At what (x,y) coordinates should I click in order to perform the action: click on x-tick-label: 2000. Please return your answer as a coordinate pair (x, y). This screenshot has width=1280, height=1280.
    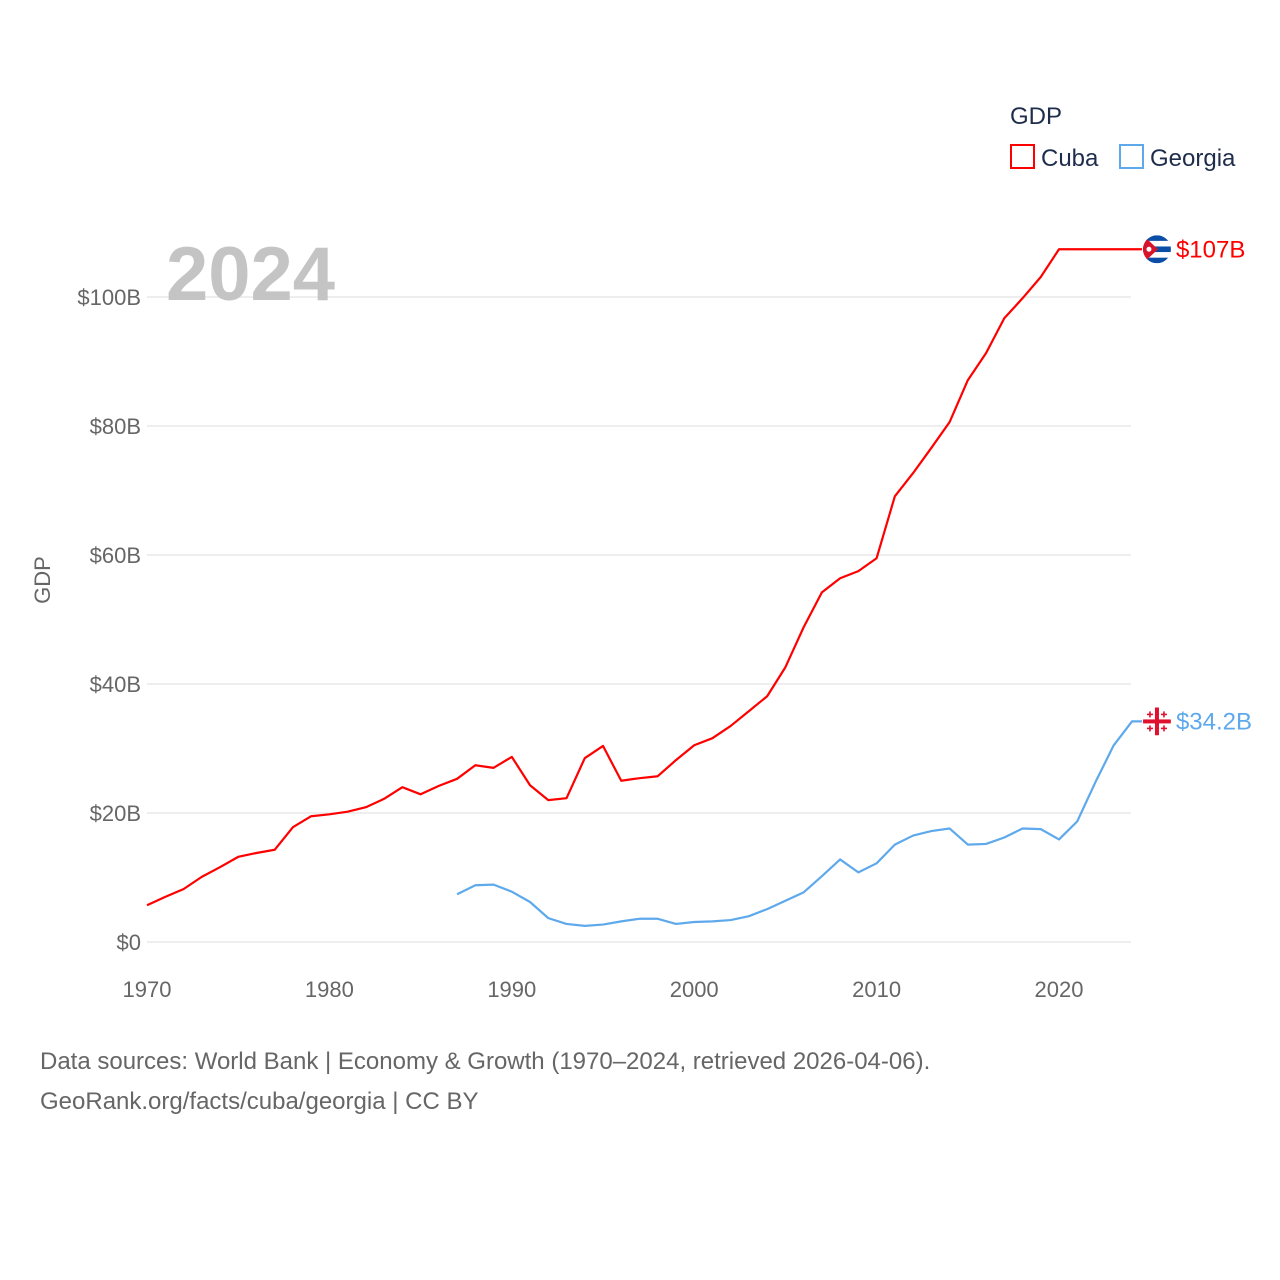
    Looking at the image, I should click on (694, 989).